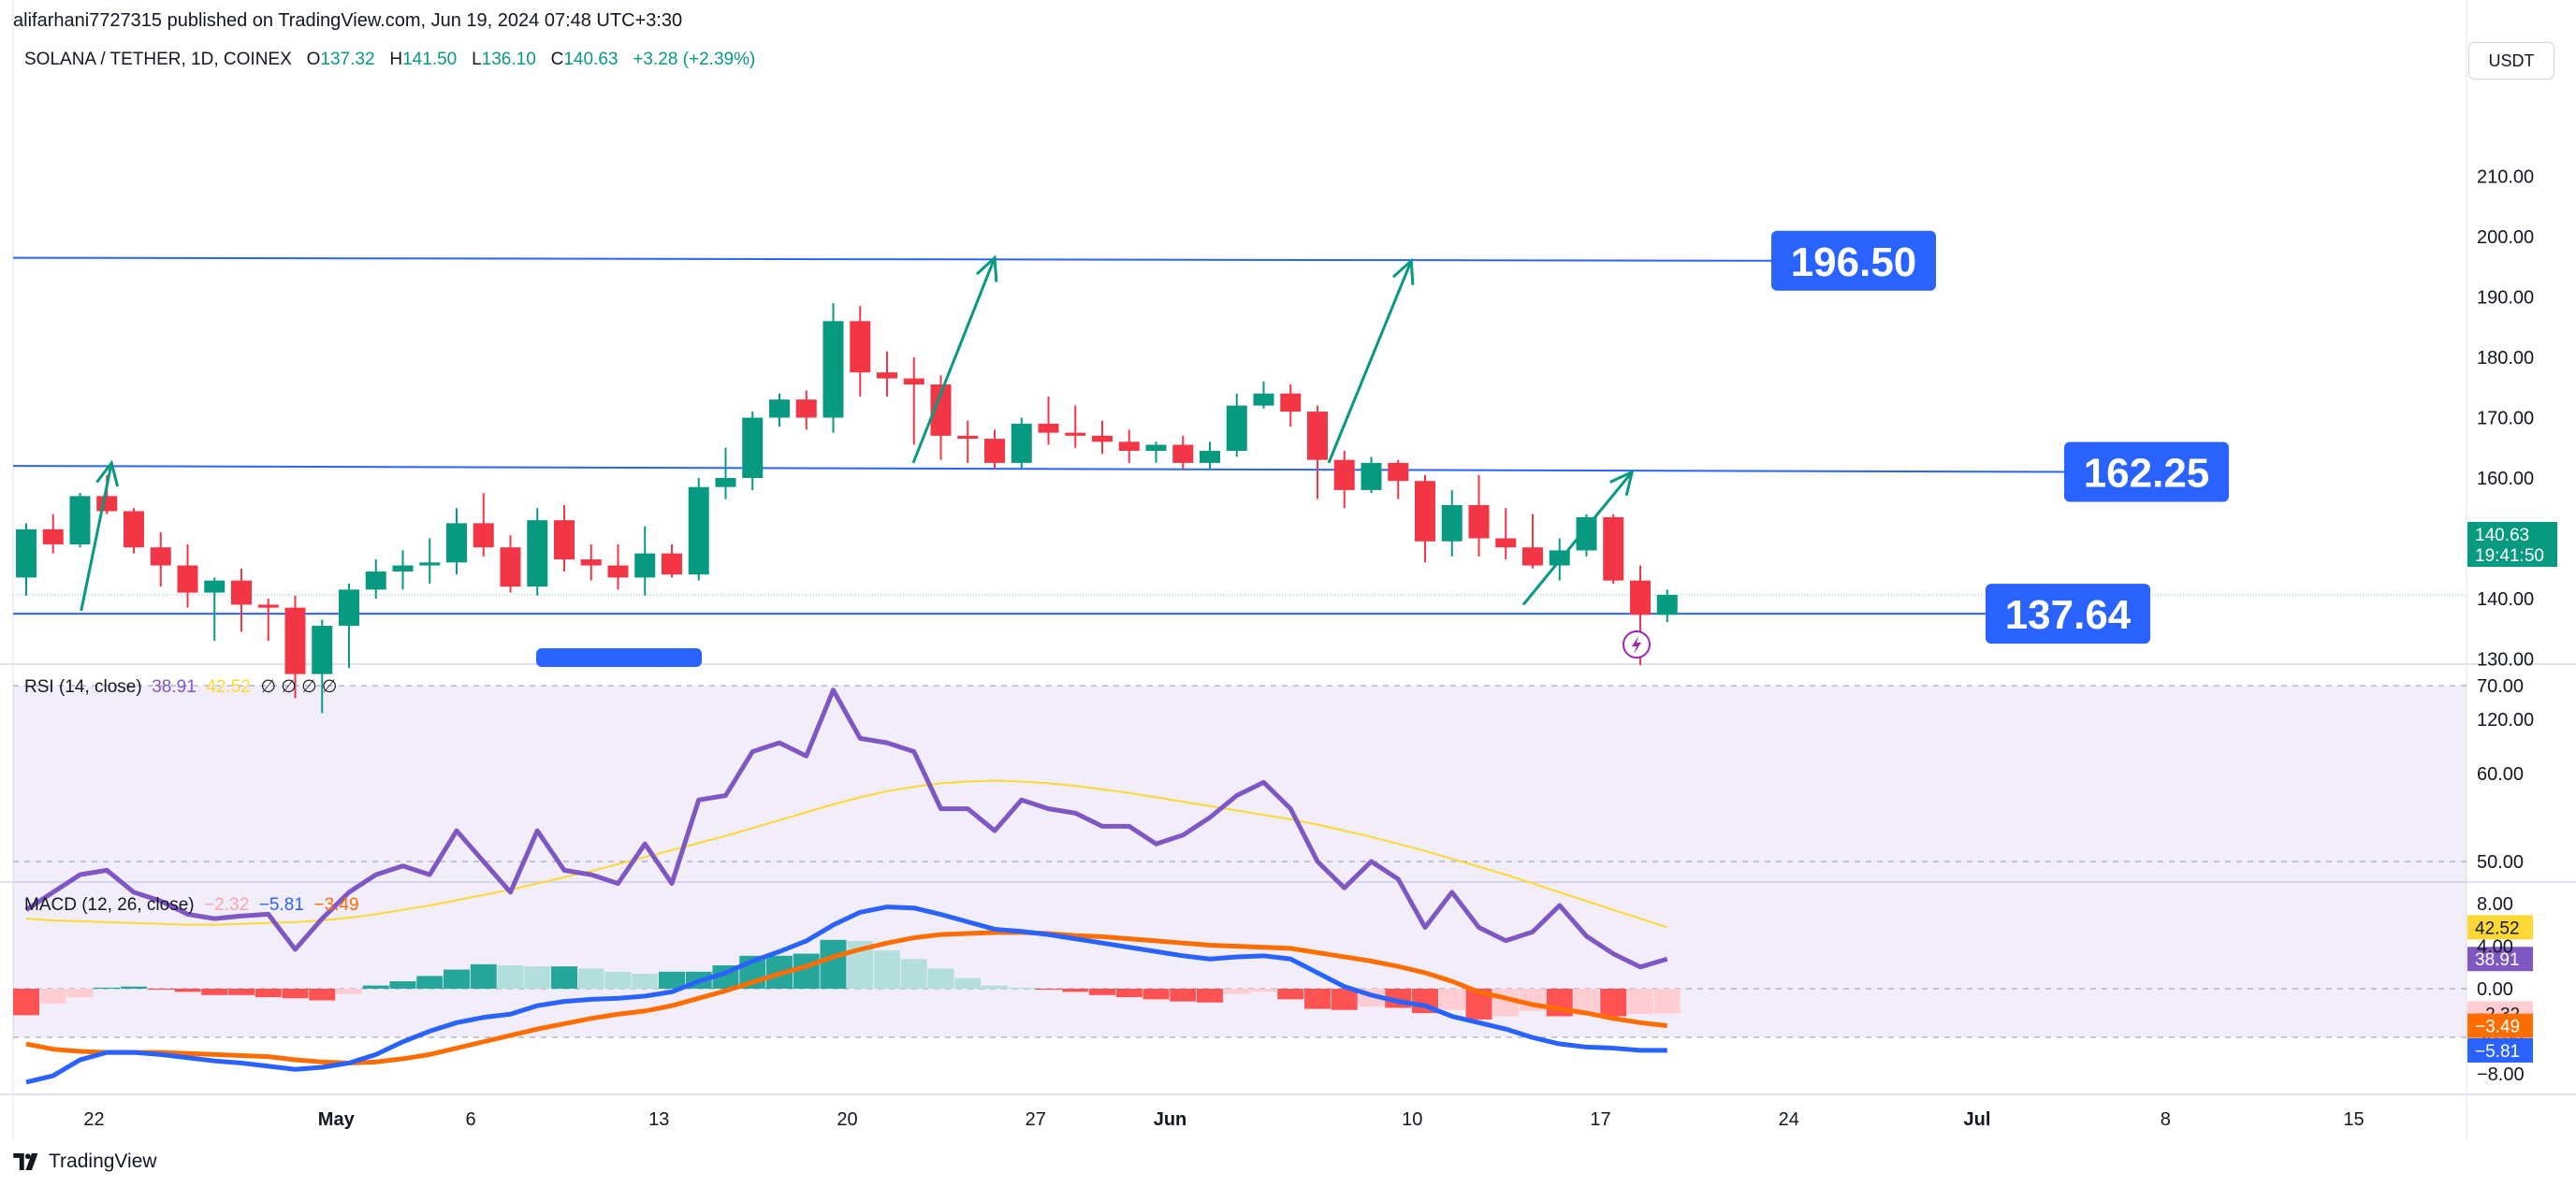 The height and width of the screenshot is (1187, 2576). Describe the element at coordinates (2511, 61) in the screenshot. I see `currency-button: USDT` at that location.